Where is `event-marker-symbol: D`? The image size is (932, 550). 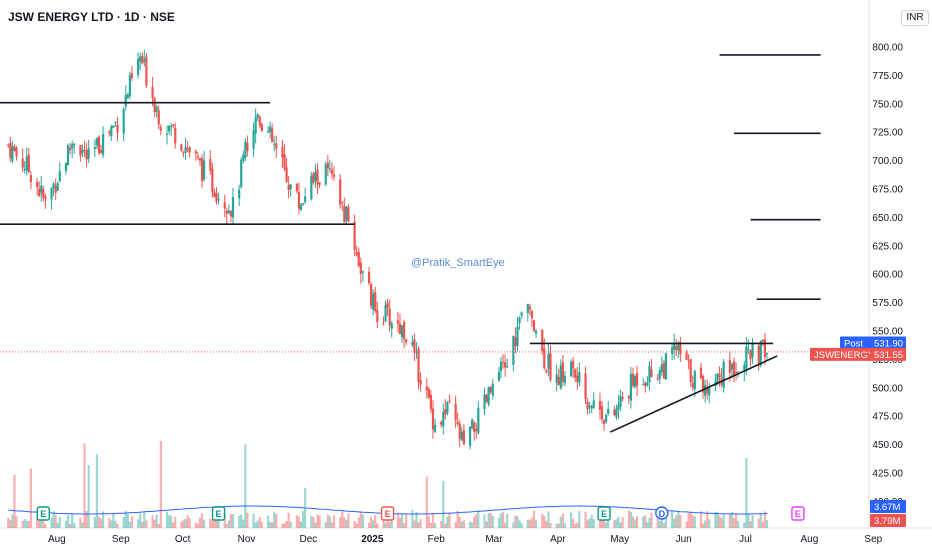
event-marker-symbol: D is located at coordinates (662, 514).